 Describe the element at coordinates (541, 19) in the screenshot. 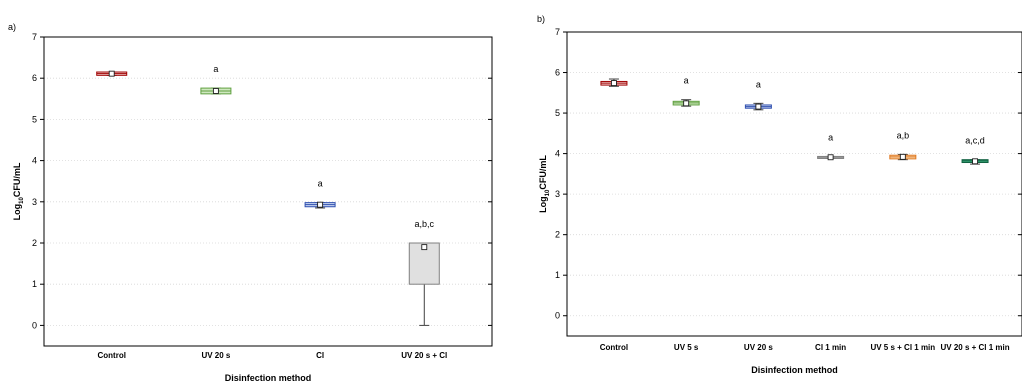

I see `panel-label: b)` at that location.